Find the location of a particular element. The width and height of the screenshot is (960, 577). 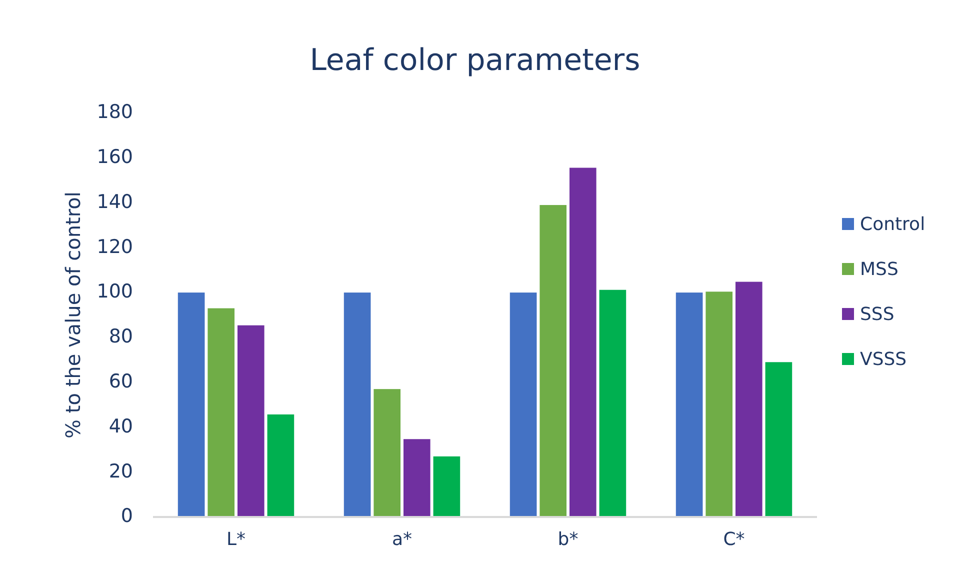

legend-label: SSS is located at coordinates (877, 314).